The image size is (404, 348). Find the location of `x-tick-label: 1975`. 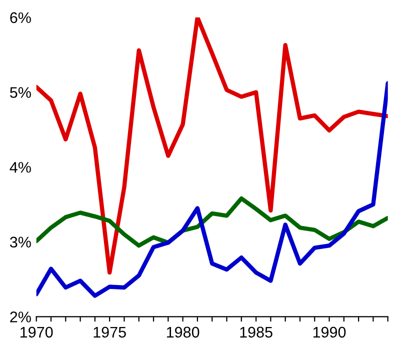

x-tick-label: 1975 is located at coordinates (110, 332).